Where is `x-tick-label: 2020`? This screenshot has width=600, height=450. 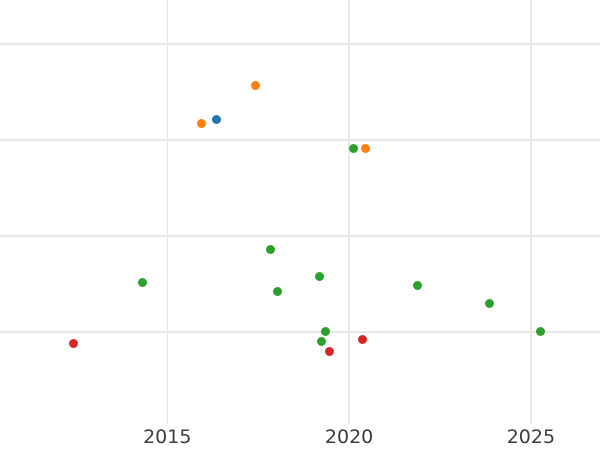 x-tick-label: 2020 is located at coordinates (349, 437).